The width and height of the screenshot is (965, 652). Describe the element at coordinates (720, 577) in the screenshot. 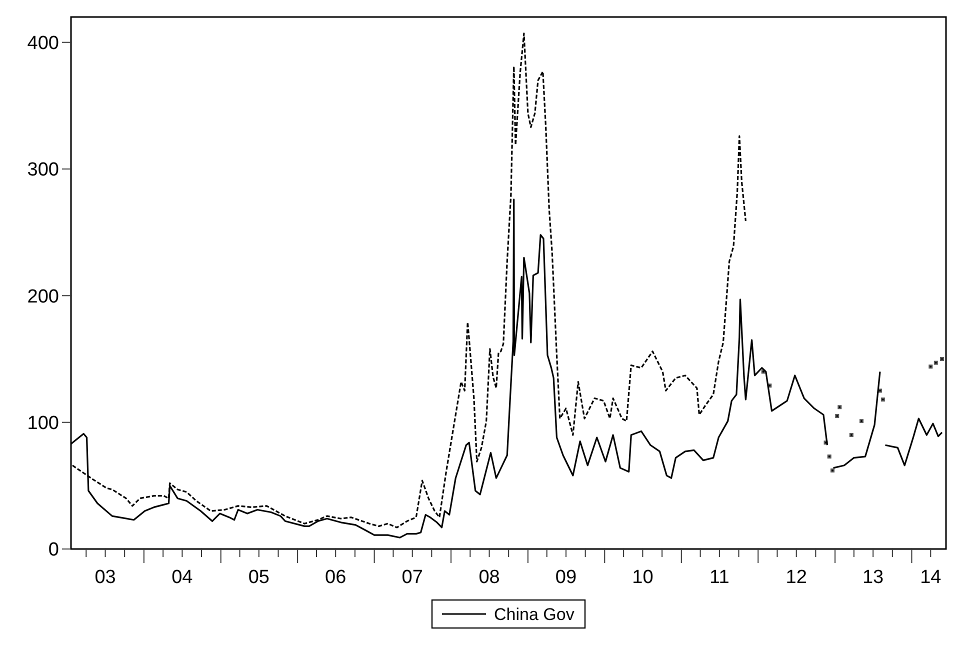

I see `x-tick-label: 11` at that location.